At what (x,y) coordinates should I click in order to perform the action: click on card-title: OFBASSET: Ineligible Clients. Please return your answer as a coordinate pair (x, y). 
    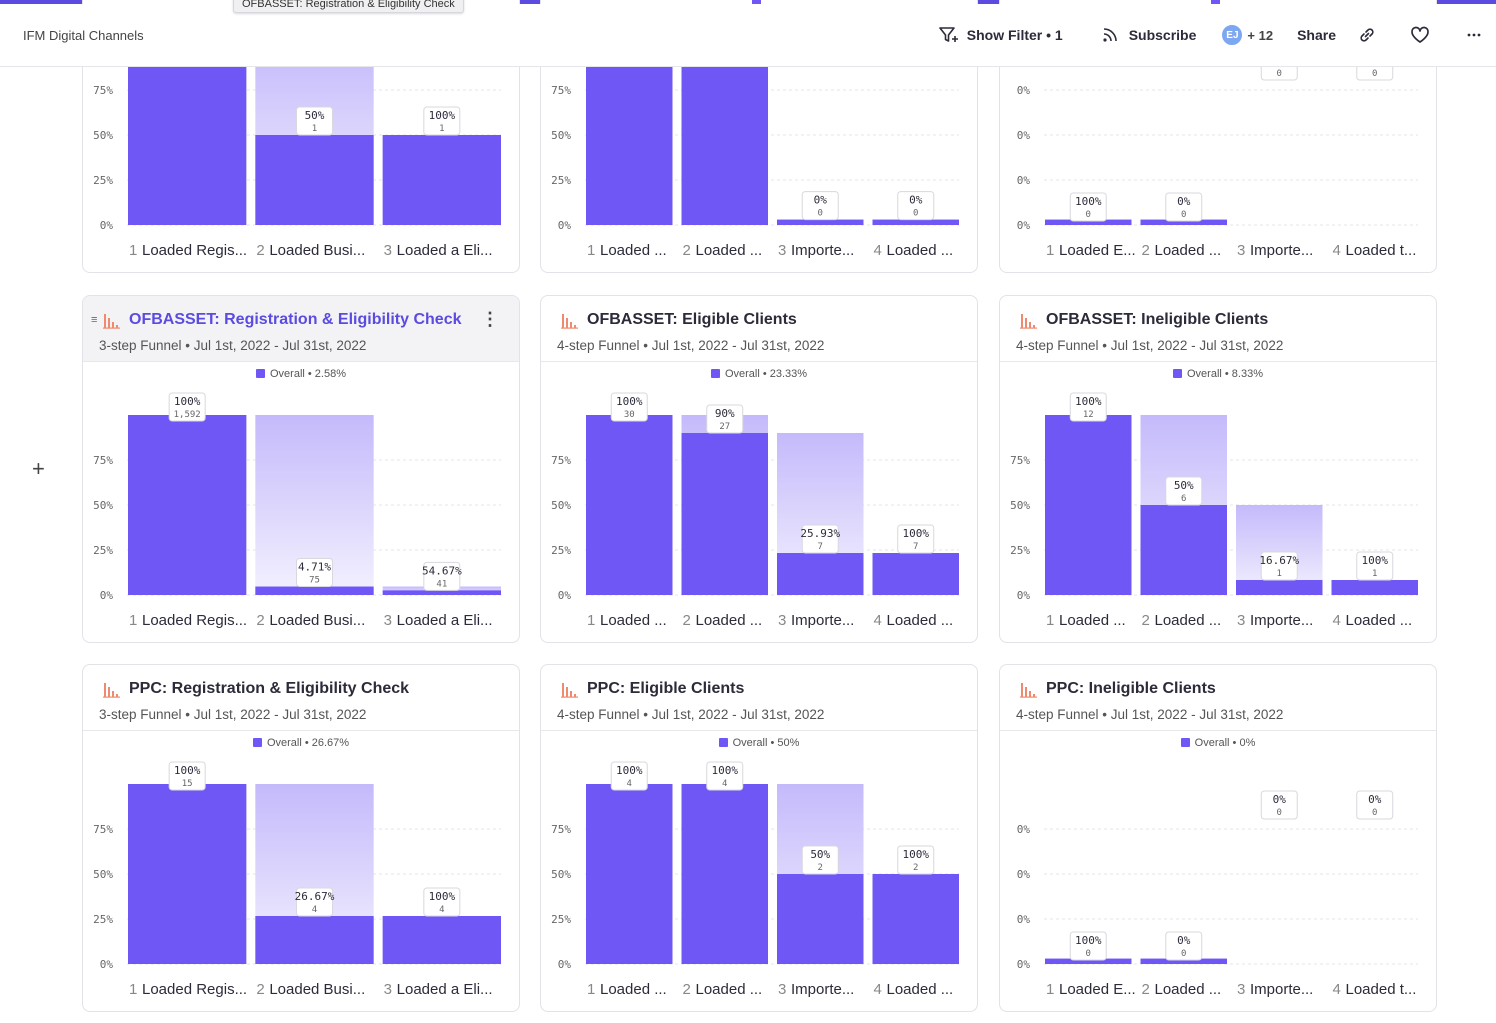
    Looking at the image, I should click on (1157, 319).